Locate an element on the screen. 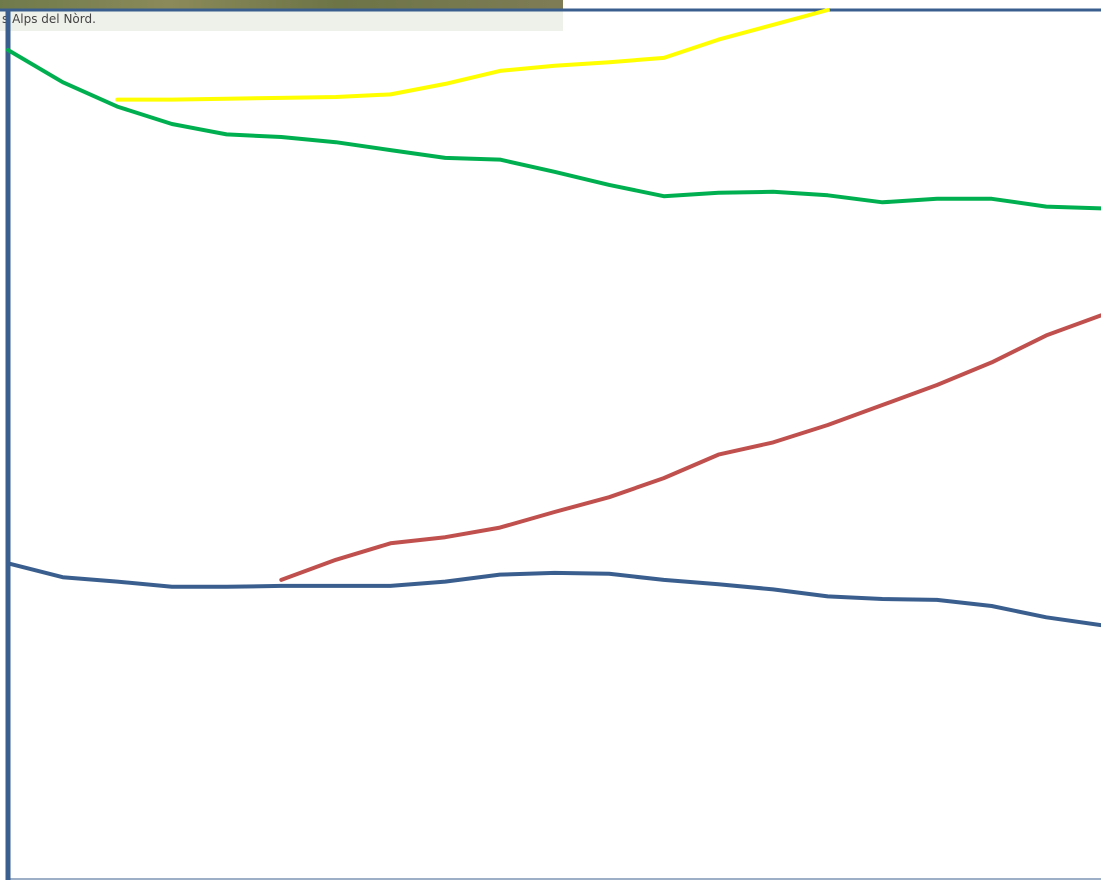 Image resolution: width=1101 pixels, height=880 pixels. caption: s Alps del Nòrd. is located at coordinates (49, 19).